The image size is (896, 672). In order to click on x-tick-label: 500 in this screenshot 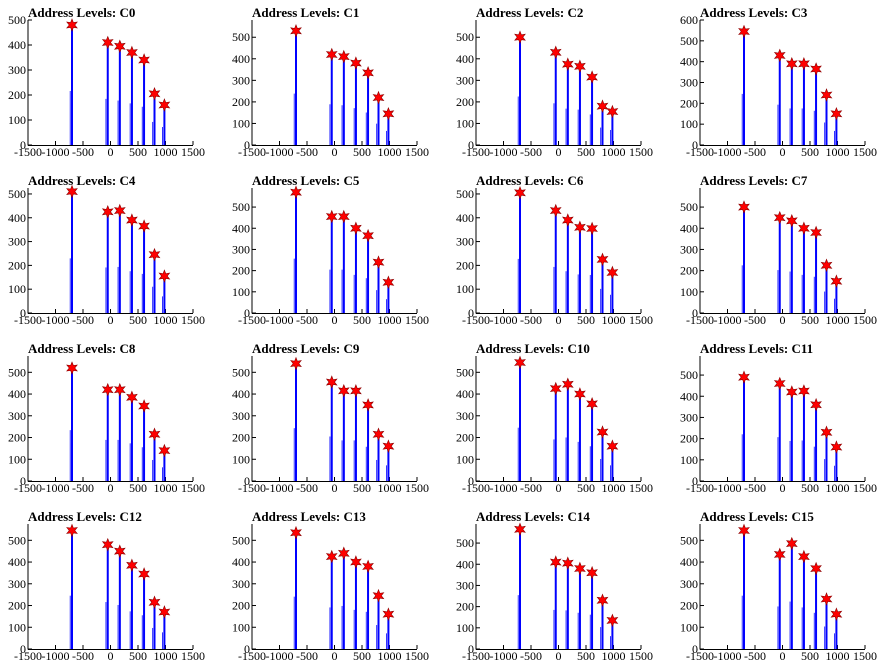, I will do `click(138, 656)`.